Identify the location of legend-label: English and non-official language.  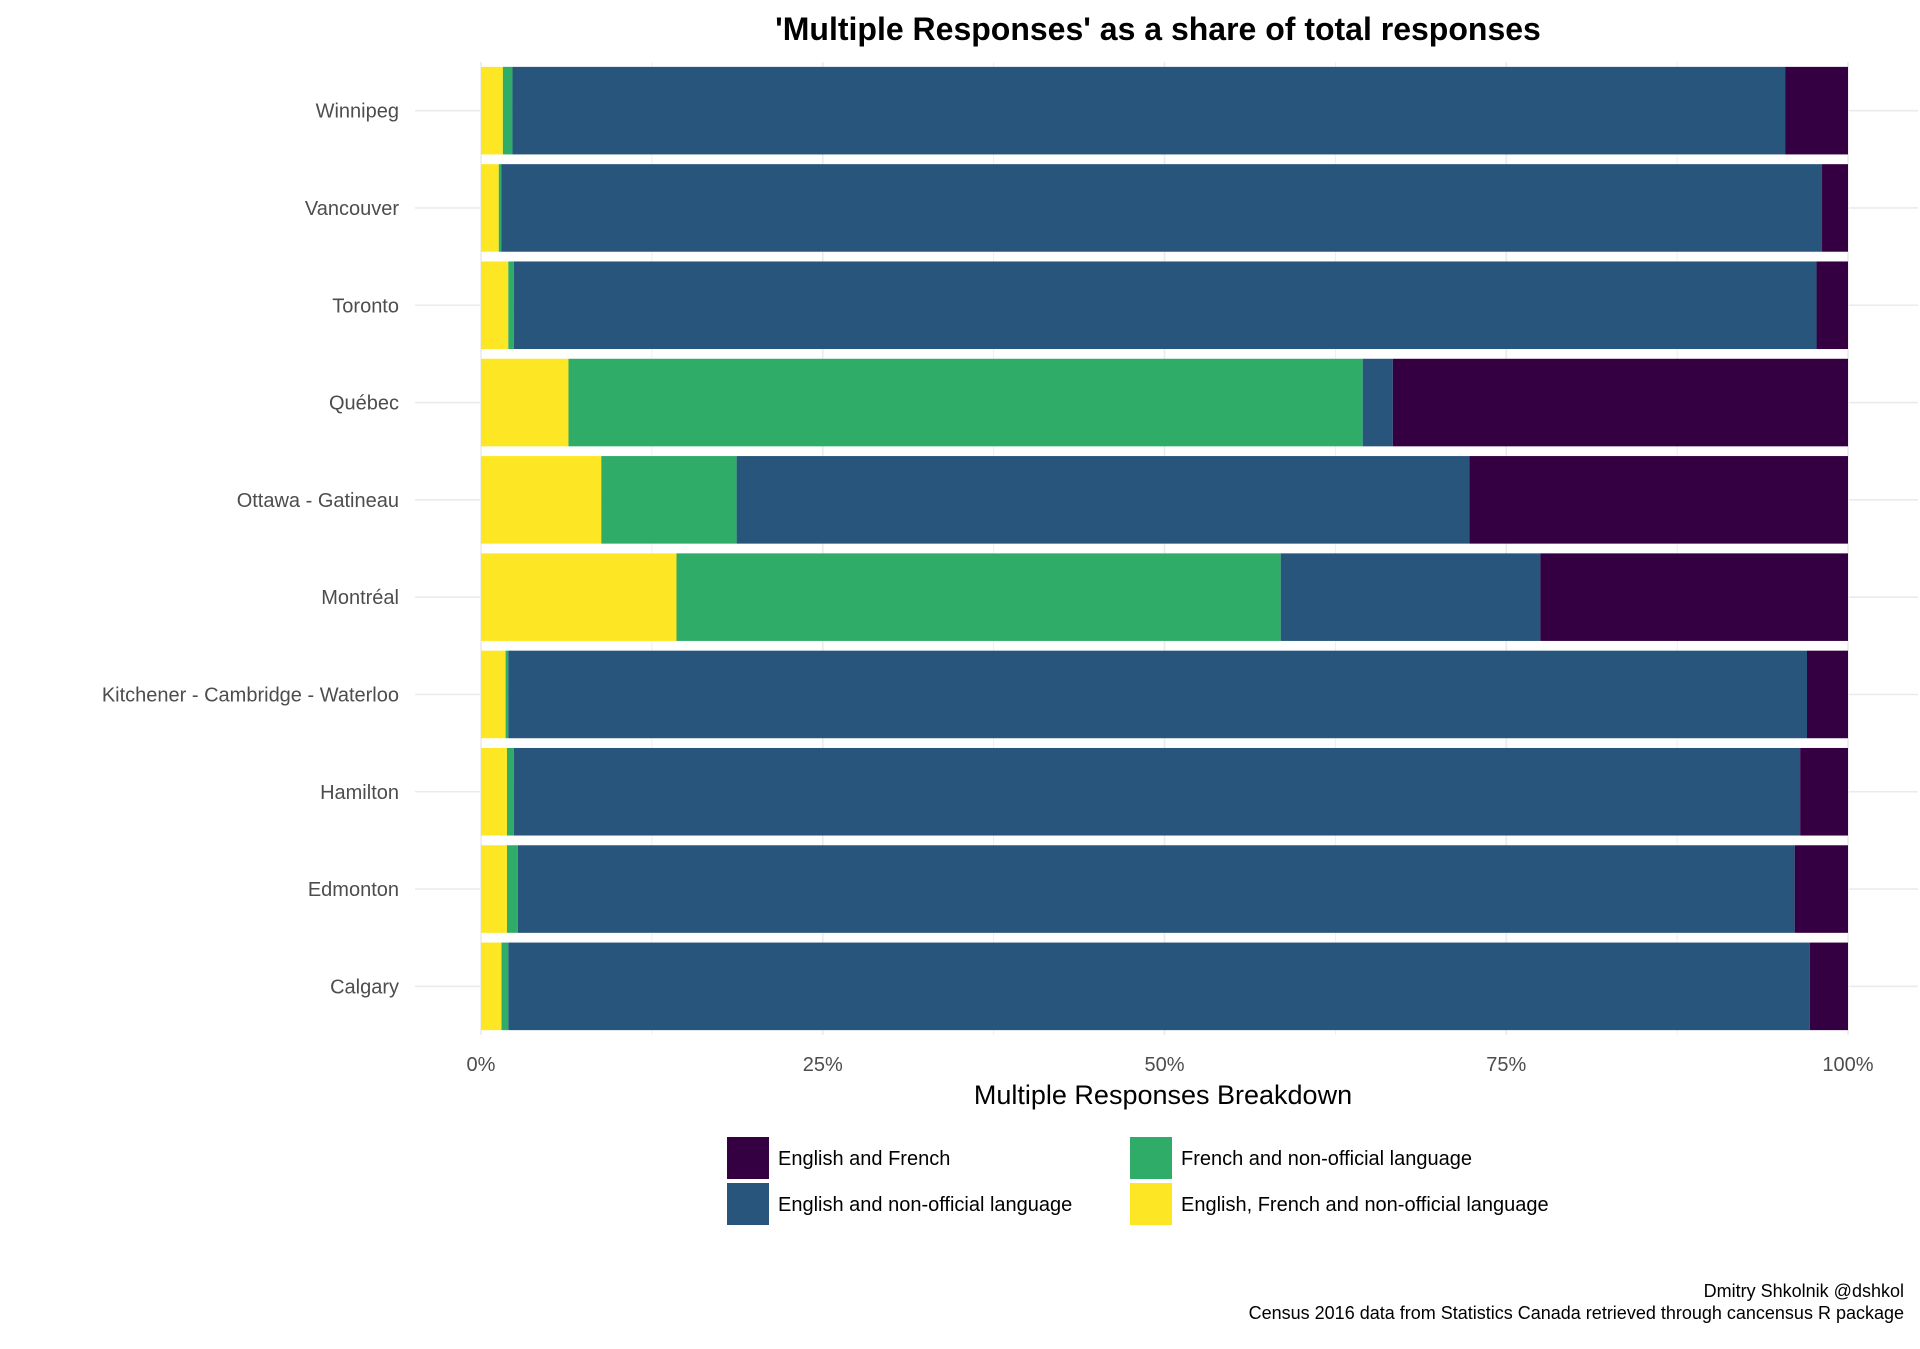
(925, 1205).